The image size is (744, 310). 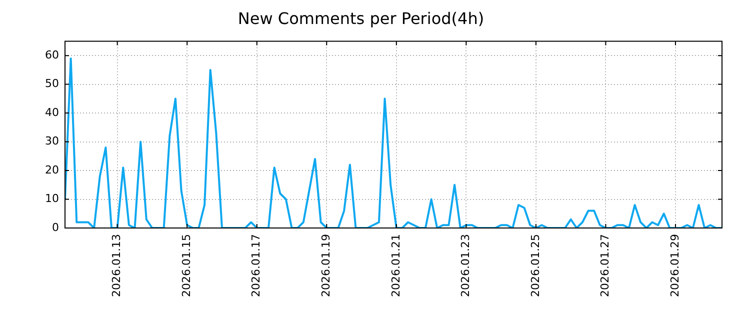 What do you see at coordinates (325, 265) in the screenshot?
I see `x-tick-label: 2026.01.19` at bounding box center [325, 265].